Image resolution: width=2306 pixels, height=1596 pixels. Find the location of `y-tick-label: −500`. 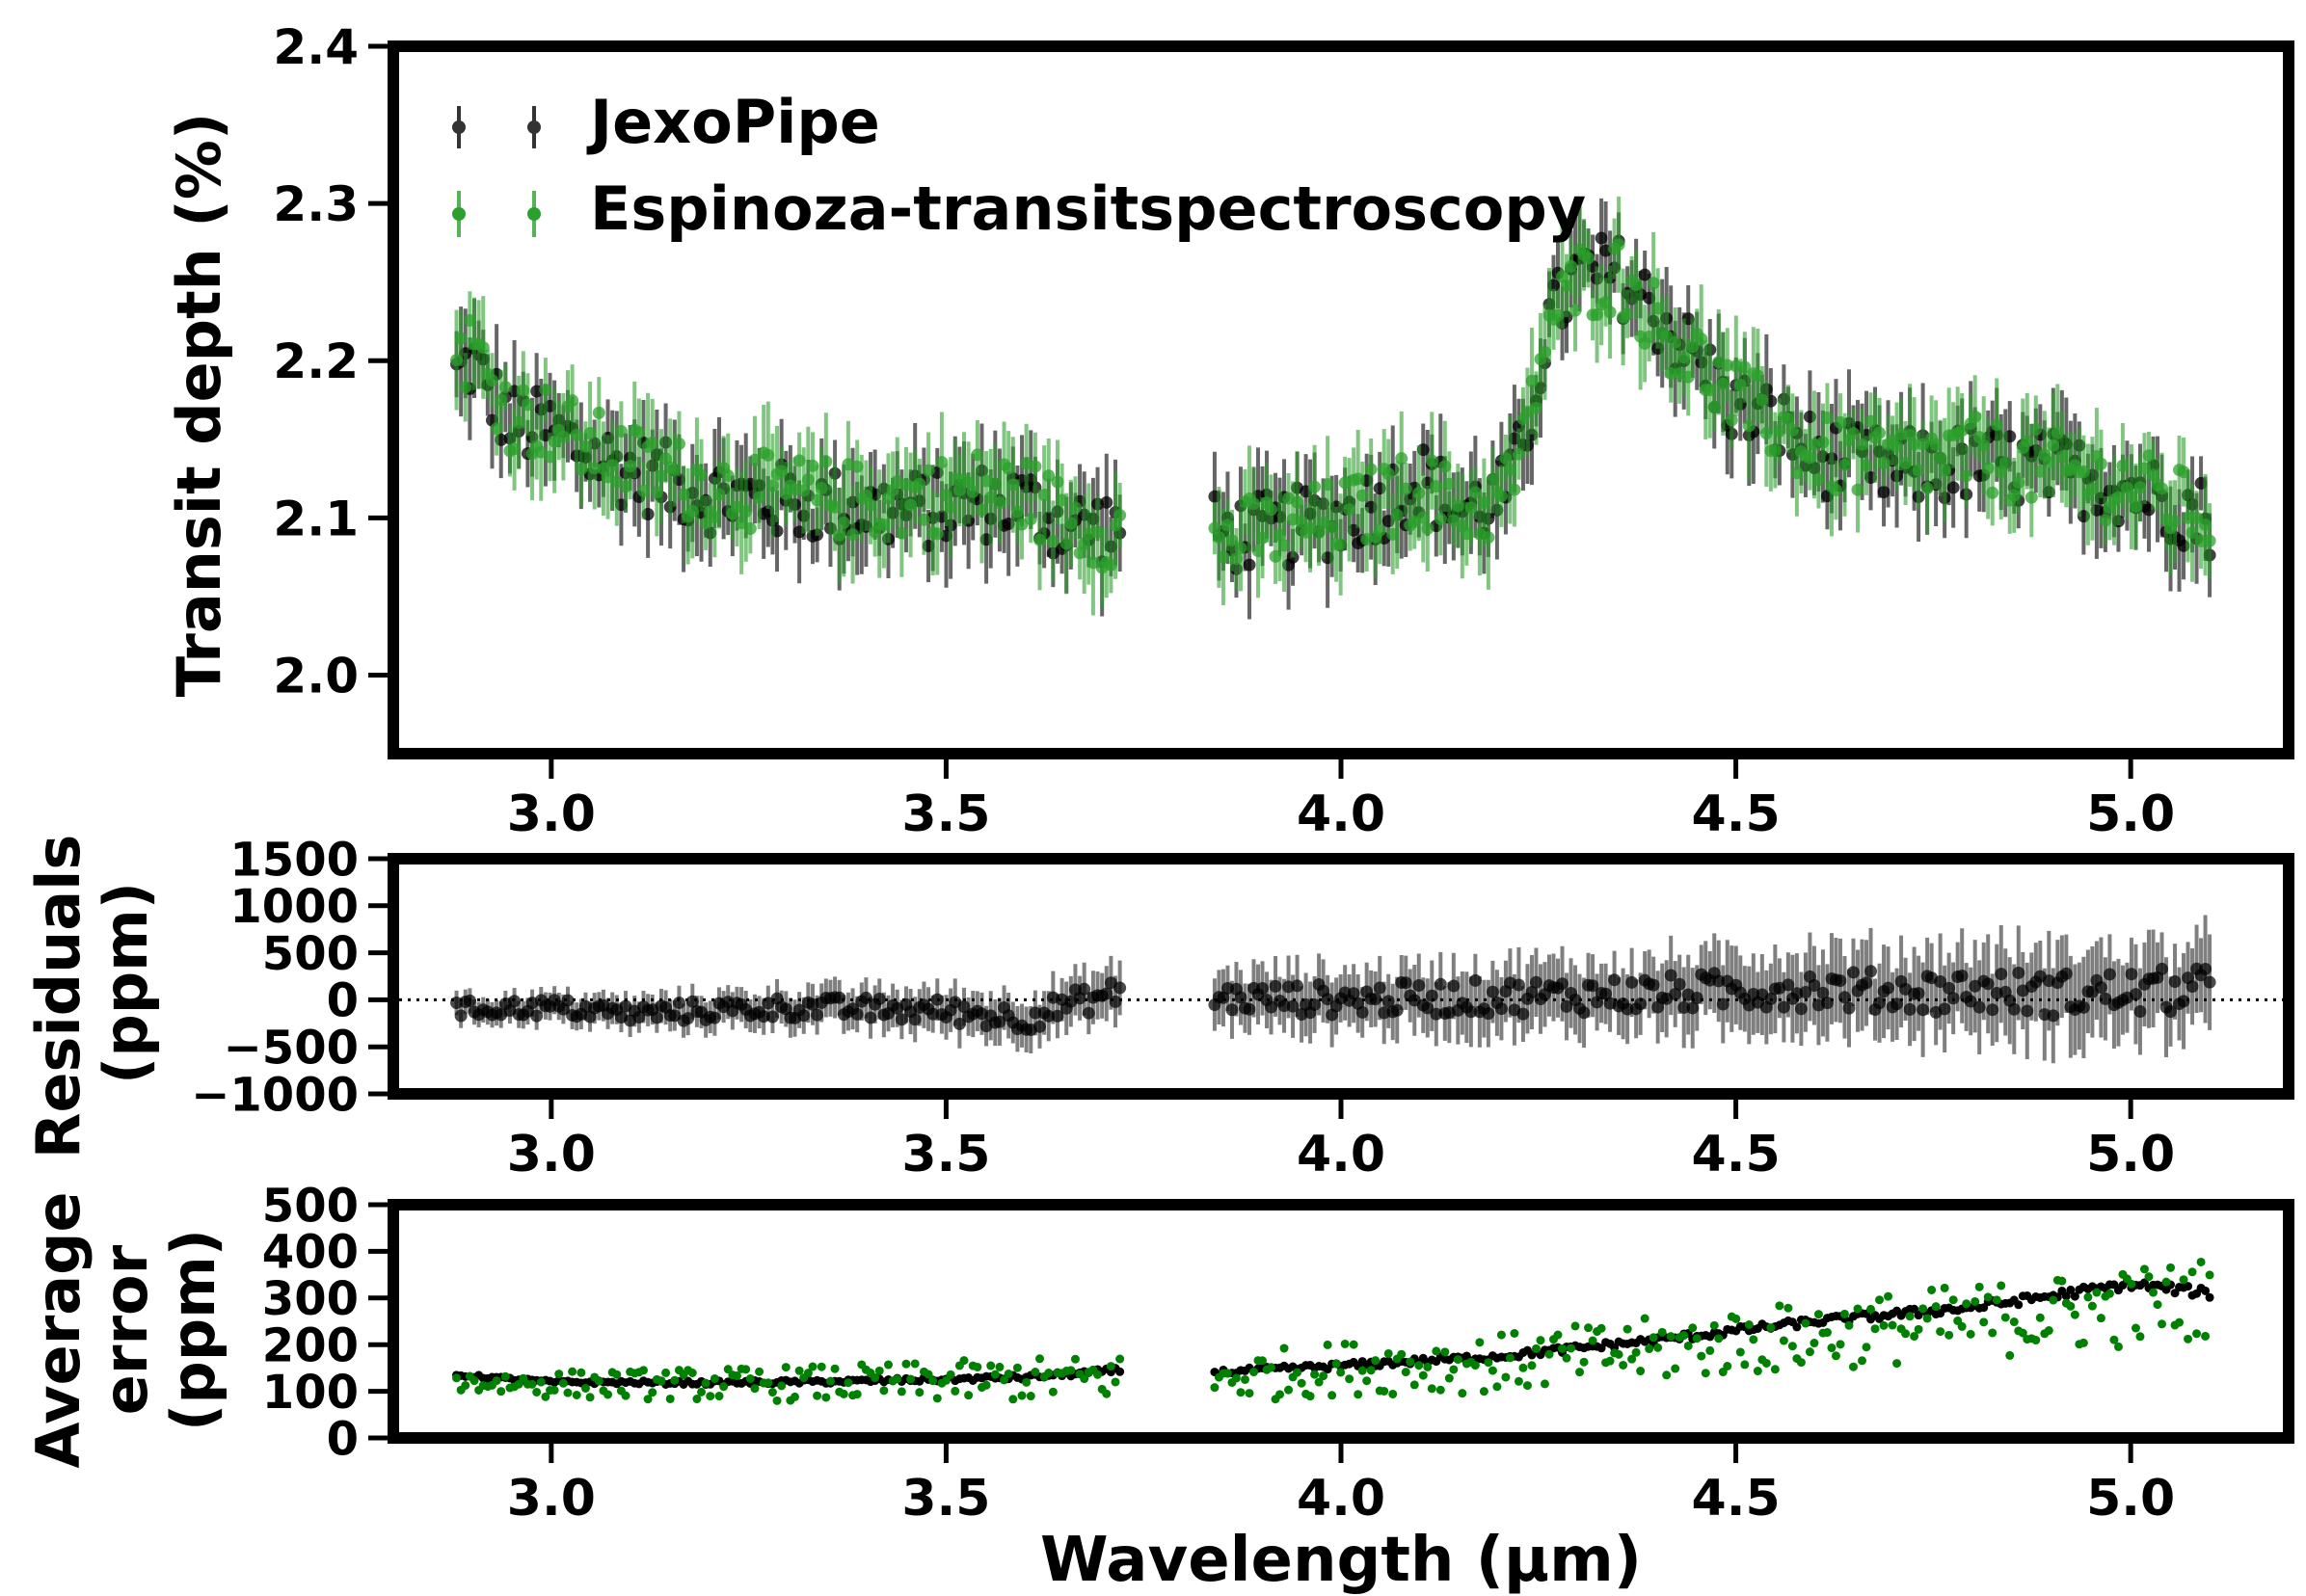

y-tick-label: −500 is located at coordinates (291, 1048).